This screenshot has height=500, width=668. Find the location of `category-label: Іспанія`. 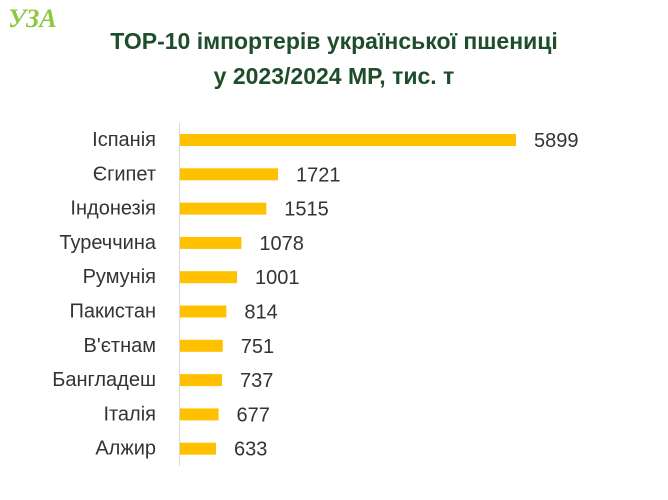

category-label: Іспанія is located at coordinates (124, 140).